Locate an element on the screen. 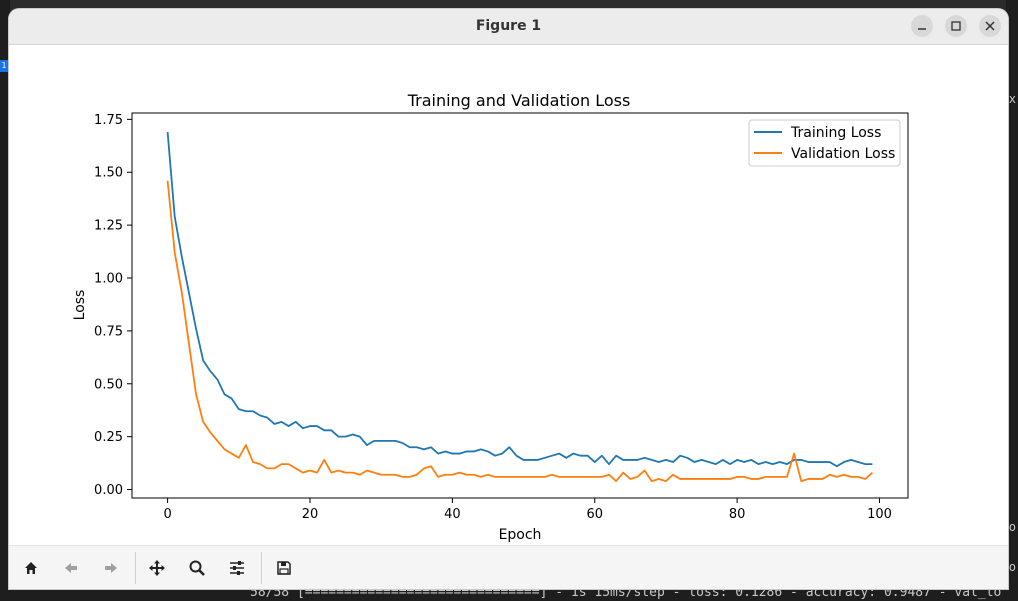 The height and width of the screenshot is (601, 1018). y-tick-label: 1.75 is located at coordinates (108, 120).